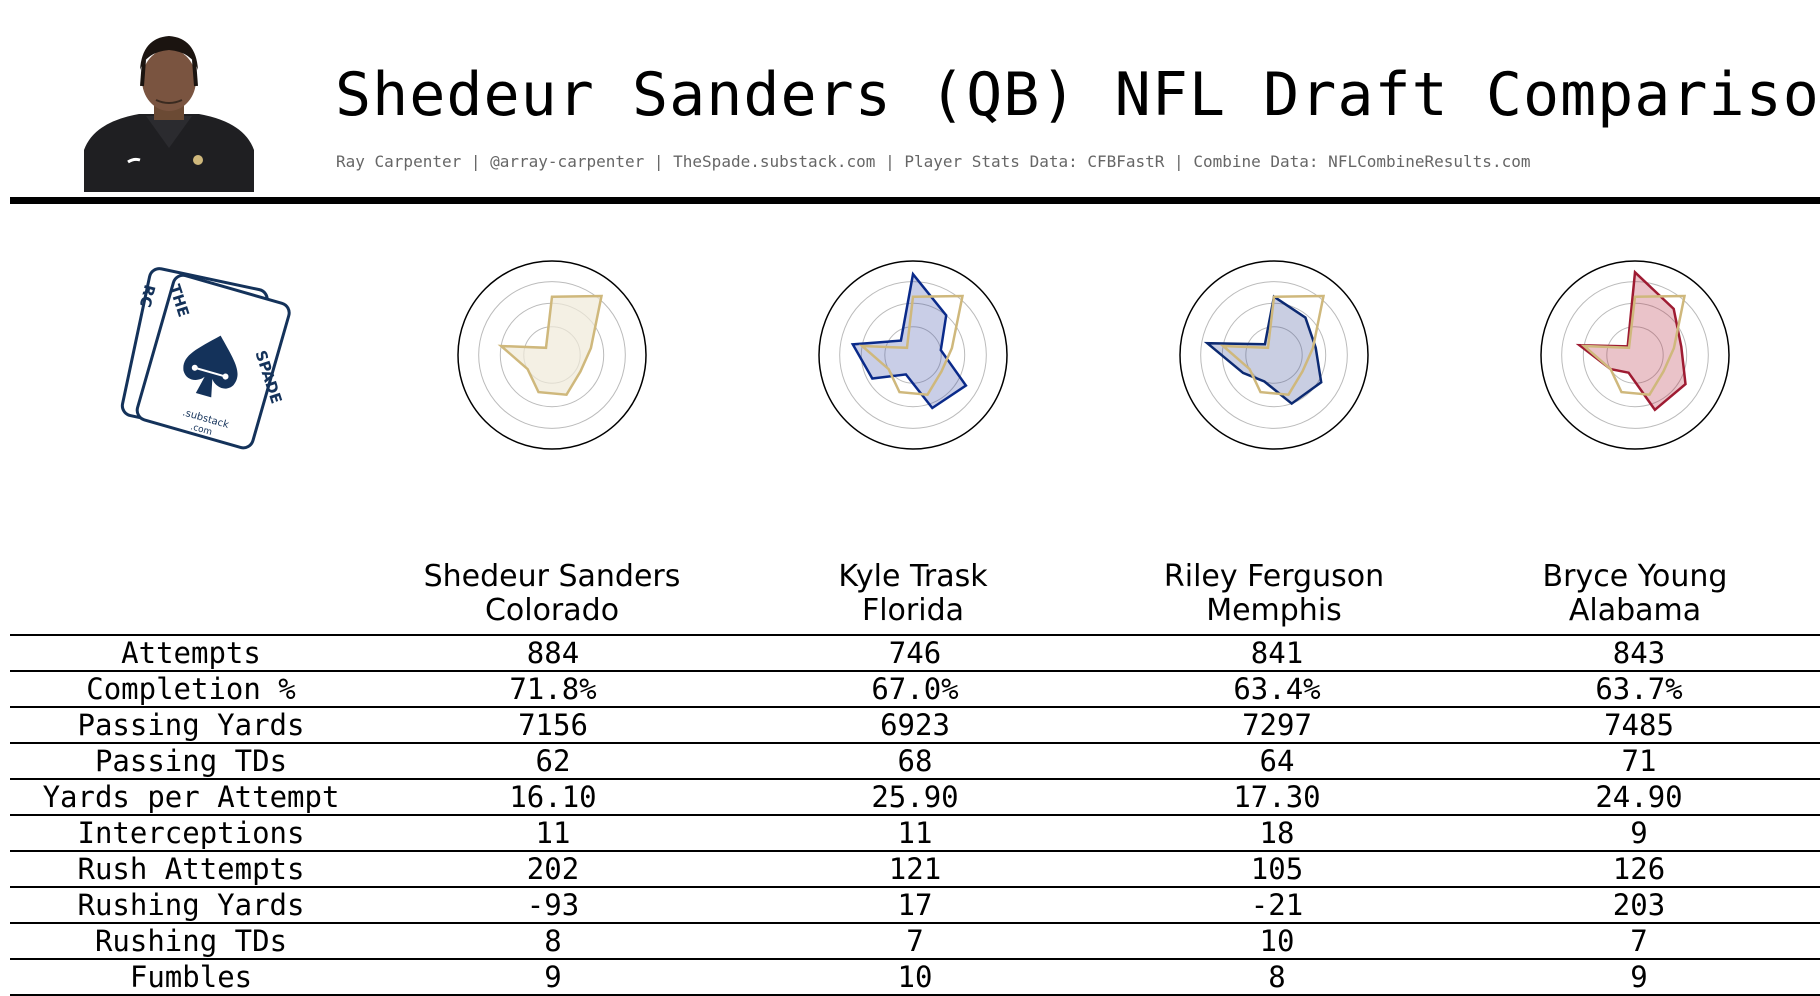 This screenshot has width=1820, height=996. What do you see at coordinates (553, 797) in the screenshot?
I see `table-cell: 16.10` at bounding box center [553, 797].